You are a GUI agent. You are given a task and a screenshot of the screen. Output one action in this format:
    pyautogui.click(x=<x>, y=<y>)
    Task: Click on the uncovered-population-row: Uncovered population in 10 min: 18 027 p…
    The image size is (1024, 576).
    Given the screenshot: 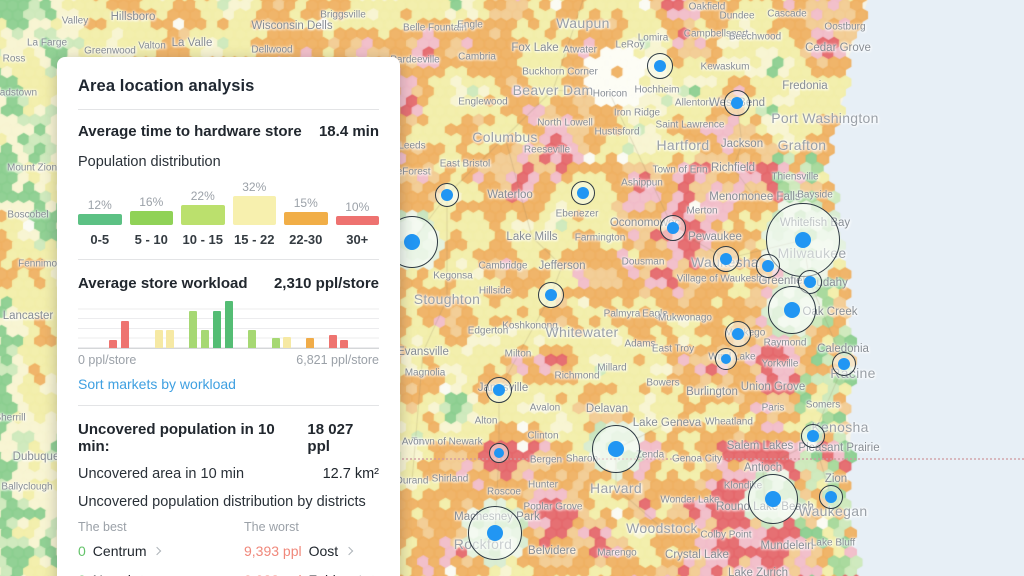 What is the action you would take?
    pyautogui.click(x=228, y=438)
    